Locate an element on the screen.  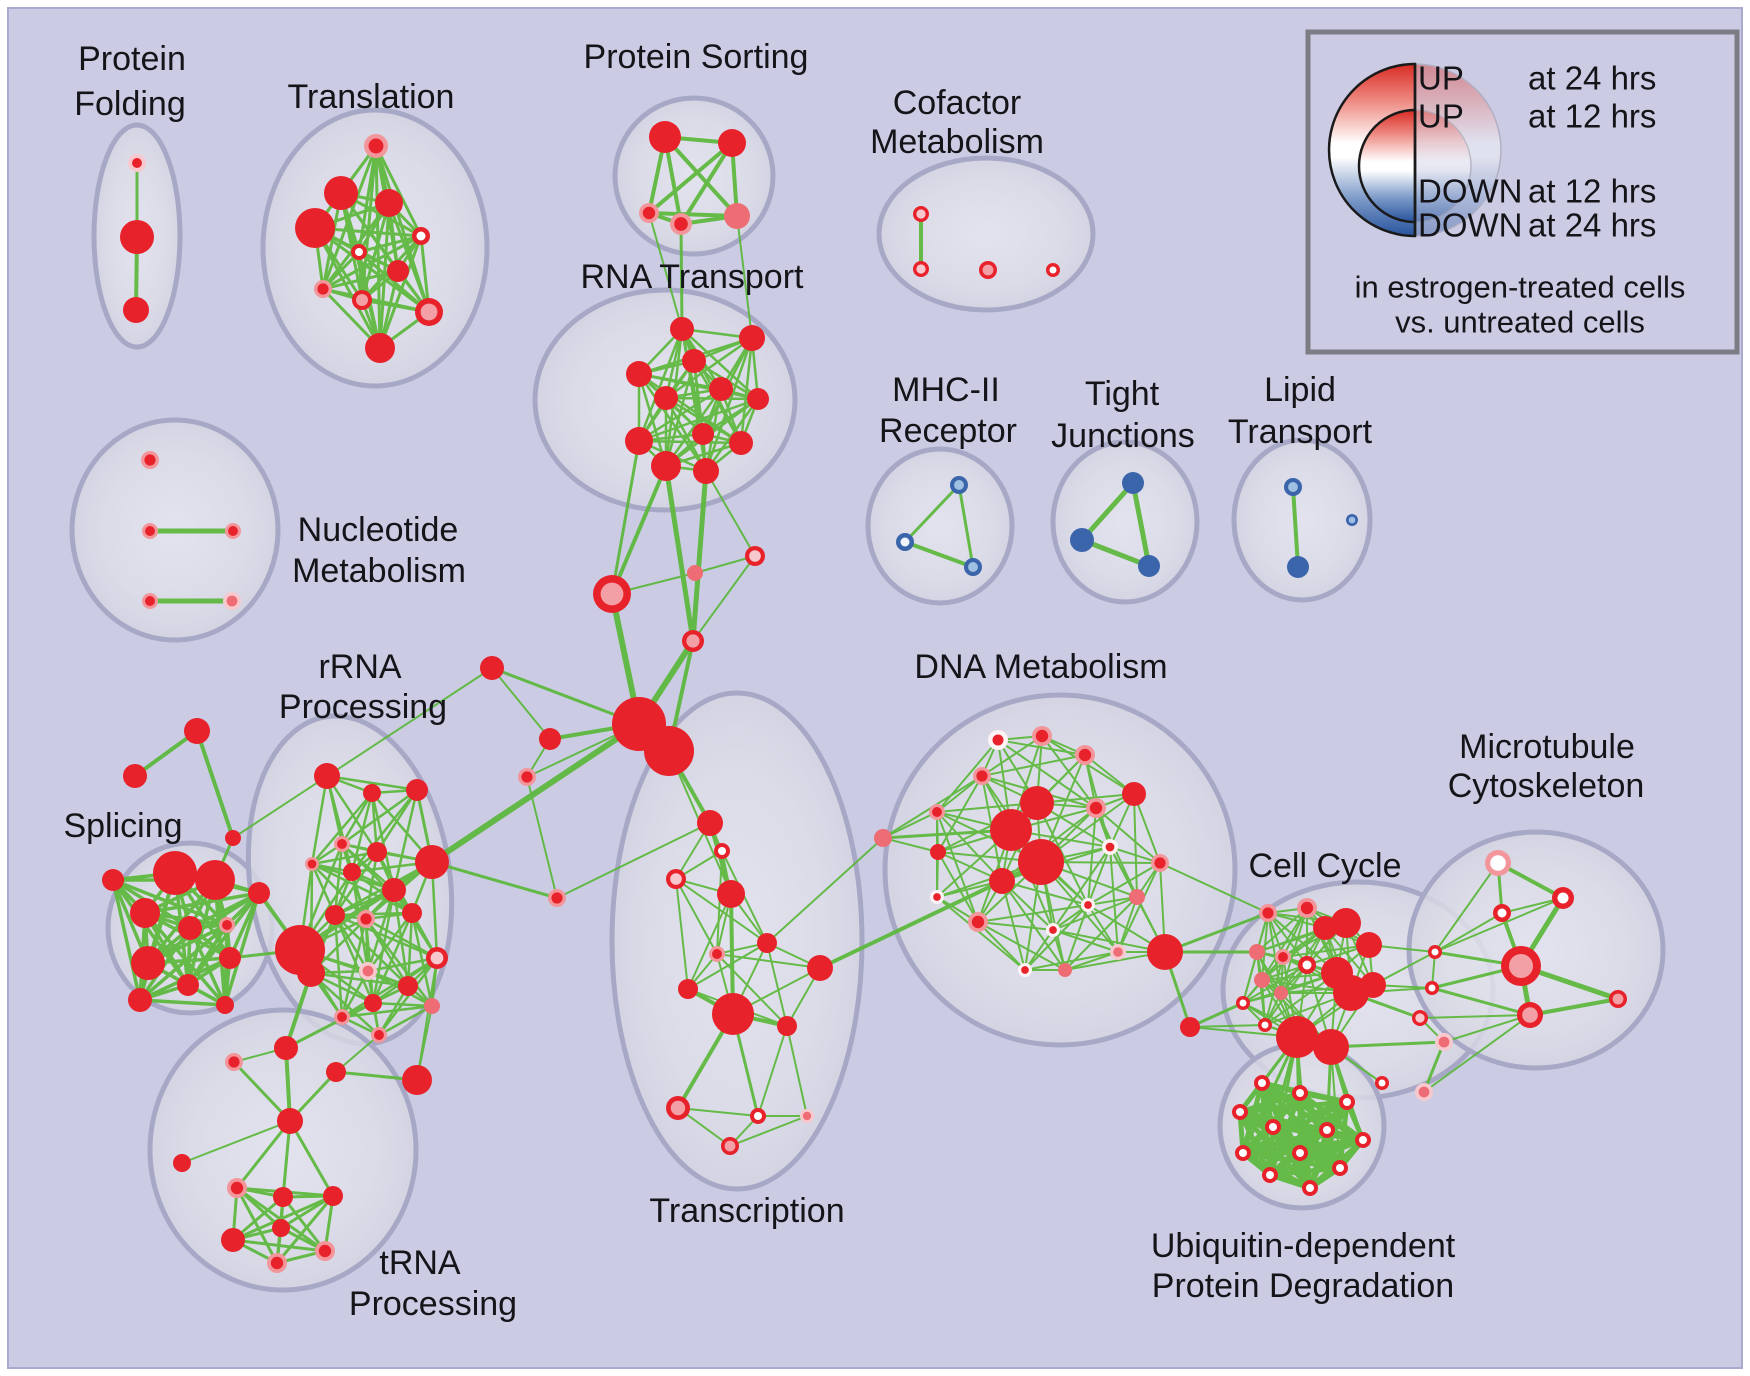
network-node-dm13 is located at coordinates (938, 852).